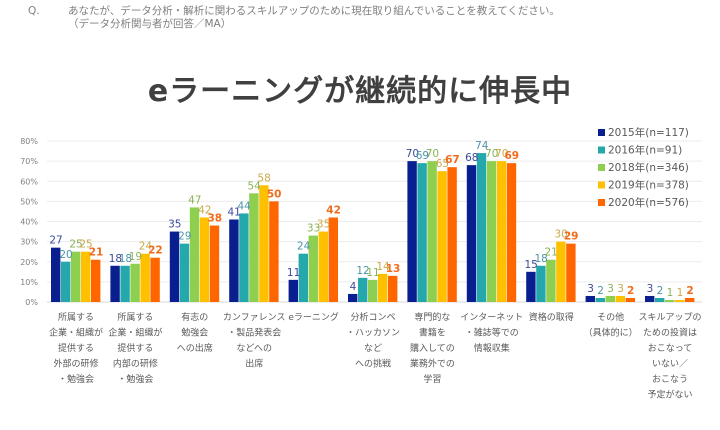  Describe the element at coordinates (29, 181) in the screenshot. I see `y-tick-label: 60%` at that location.